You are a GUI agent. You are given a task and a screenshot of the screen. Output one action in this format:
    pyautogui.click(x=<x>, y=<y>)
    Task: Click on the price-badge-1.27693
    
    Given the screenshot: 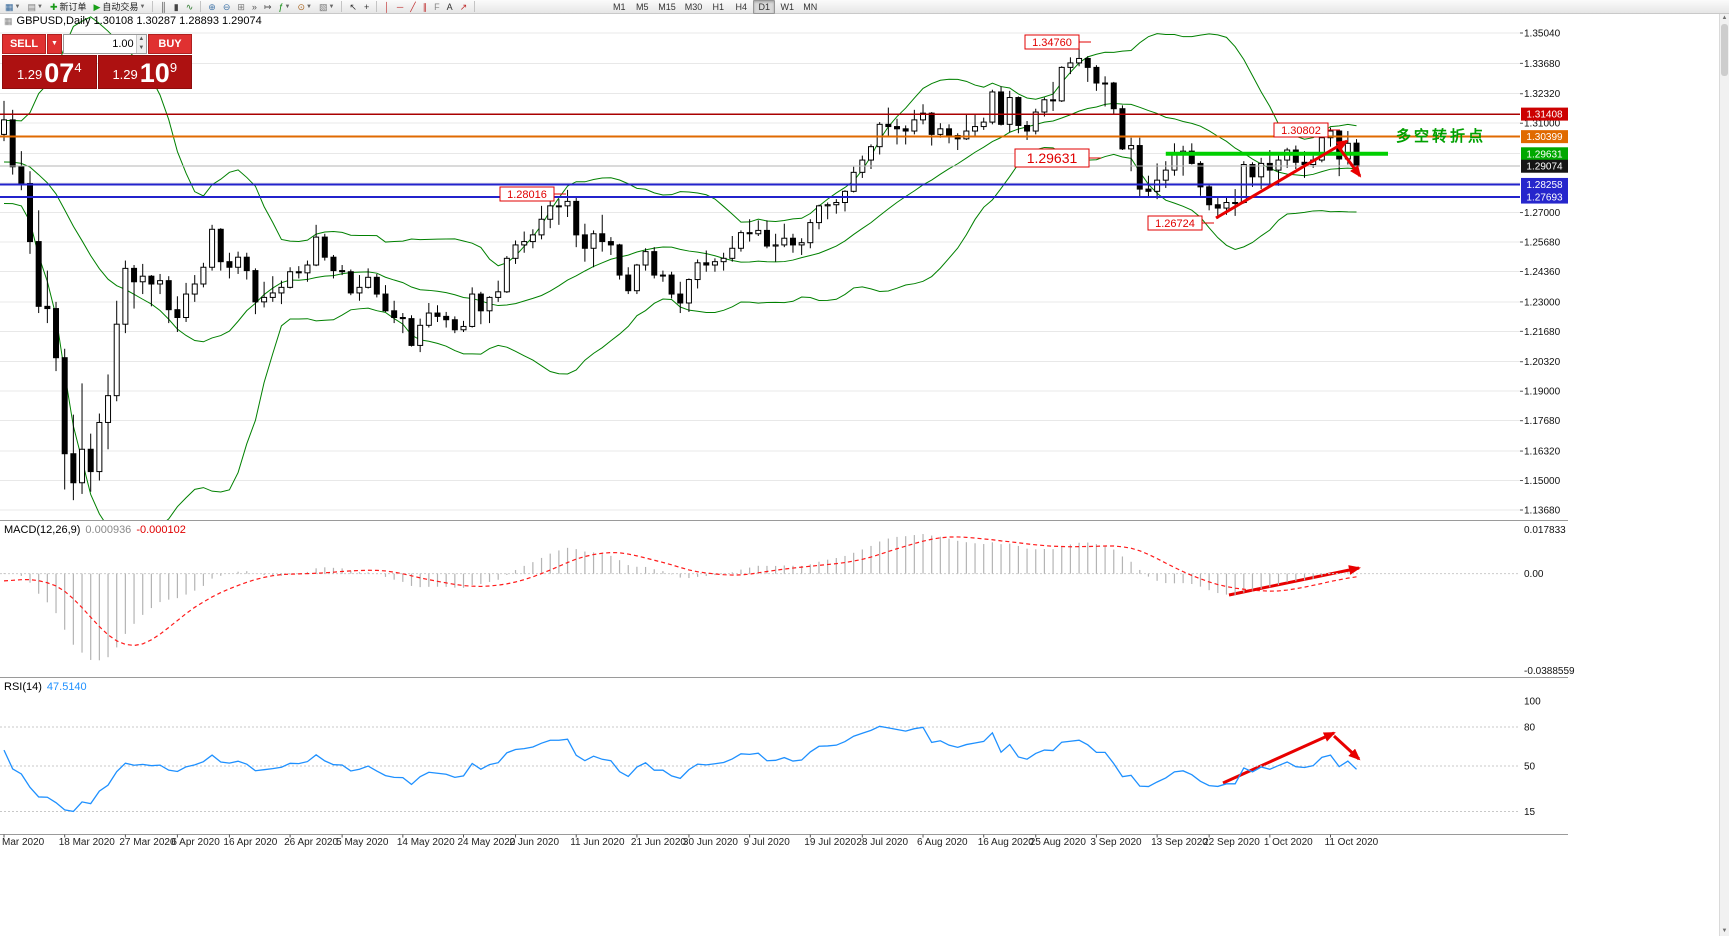 What is the action you would take?
    pyautogui.click(x=1544, y=197)
    